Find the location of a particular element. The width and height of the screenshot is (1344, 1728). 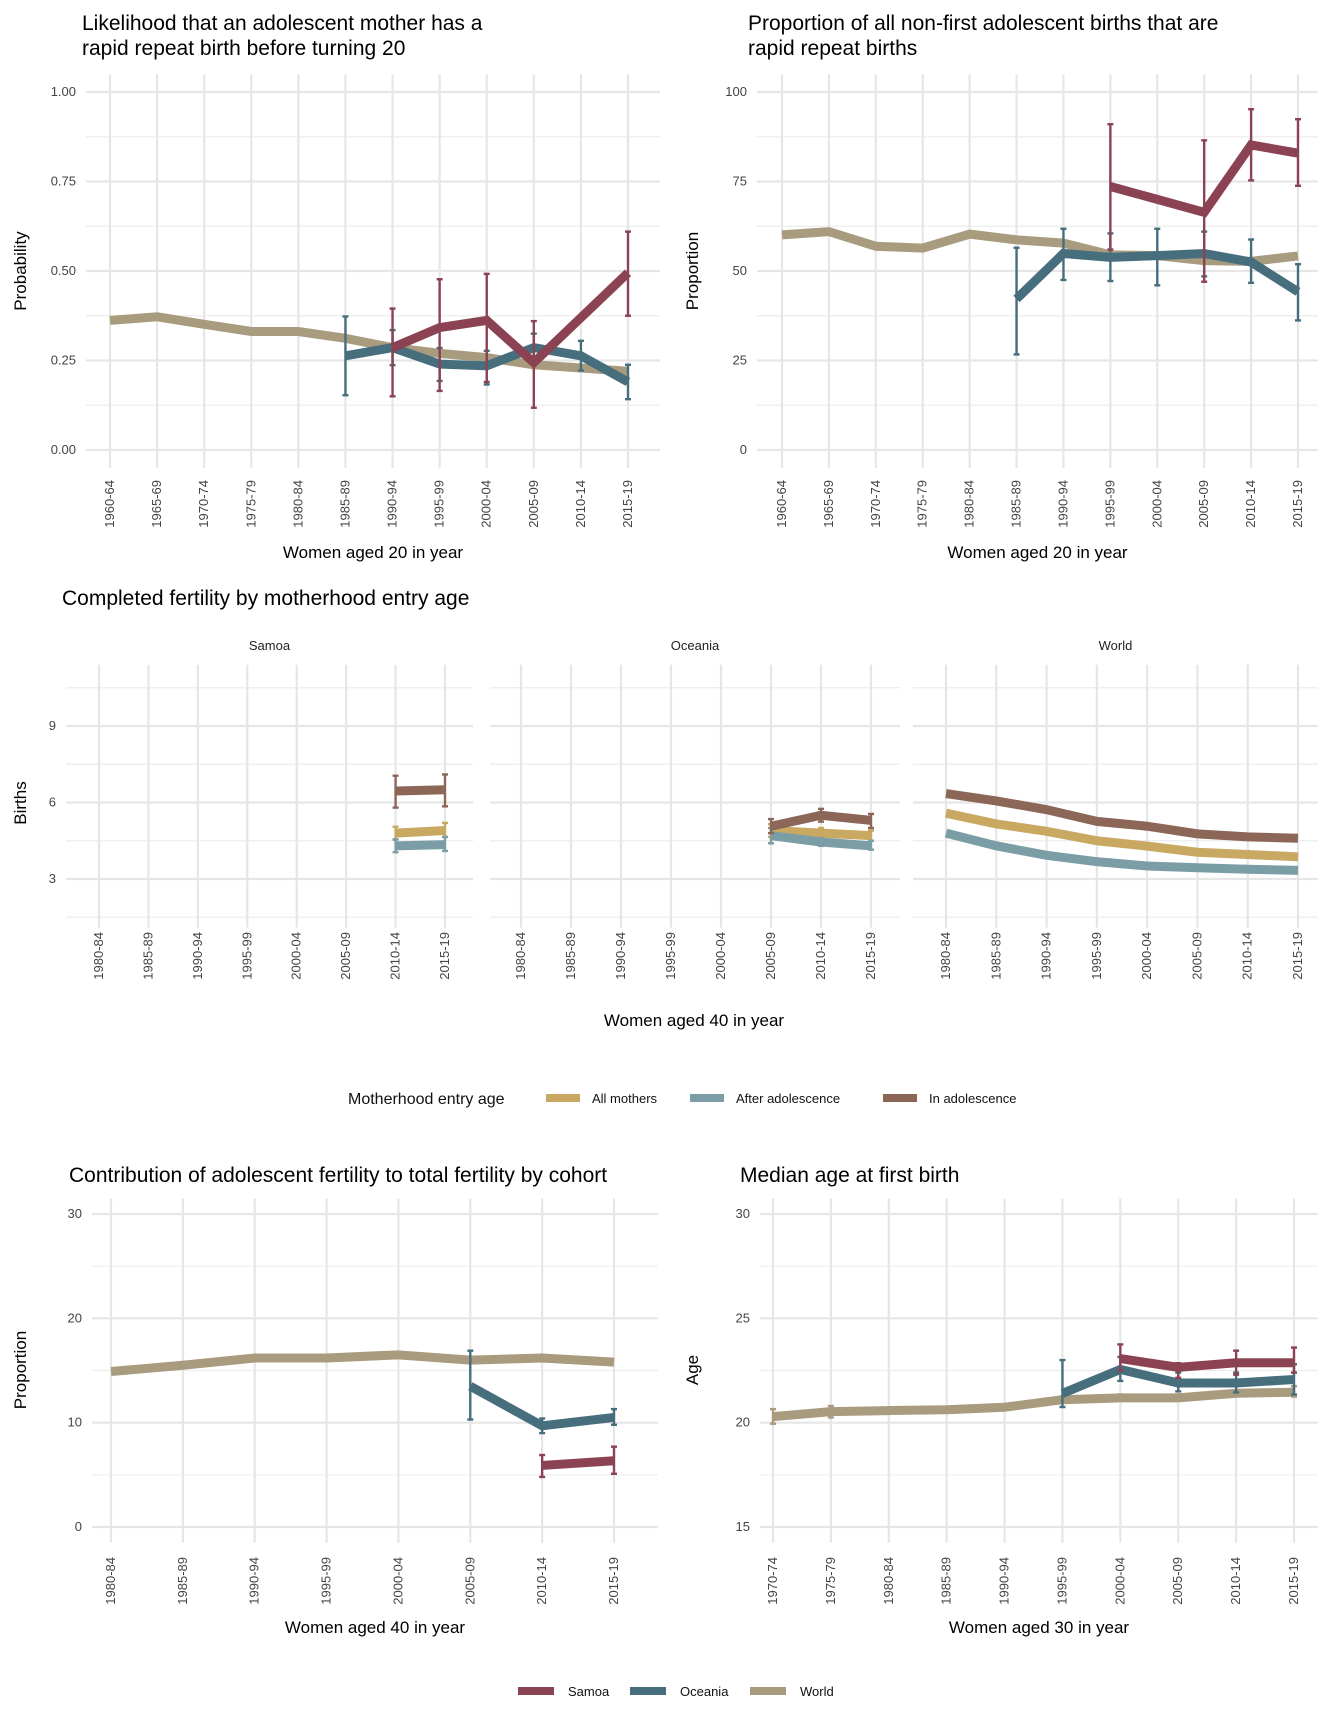

y-tick-label: 0.75 is located at coordinates (63, 181).